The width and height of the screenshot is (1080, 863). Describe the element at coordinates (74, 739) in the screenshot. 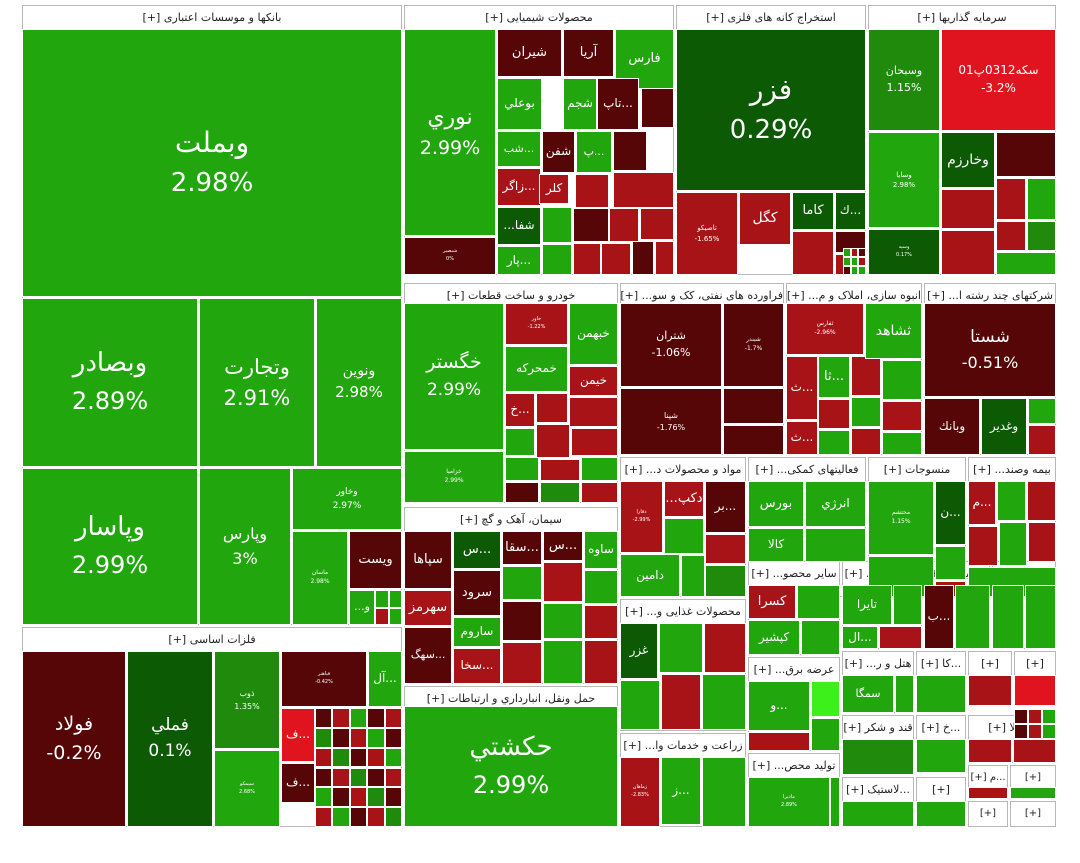

I see `stock-tile: فولاد -0.2%` at that location.